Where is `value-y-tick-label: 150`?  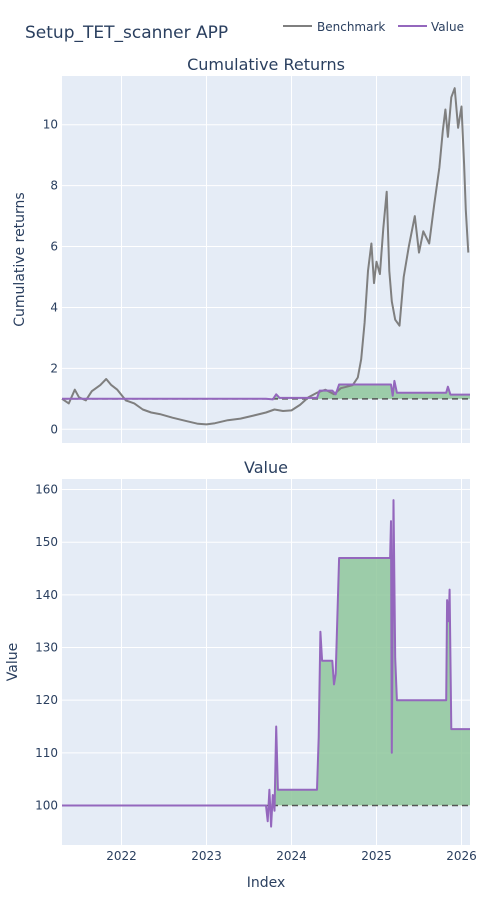 value-y-tick-label: 150 is located at coordinates (46, 542).